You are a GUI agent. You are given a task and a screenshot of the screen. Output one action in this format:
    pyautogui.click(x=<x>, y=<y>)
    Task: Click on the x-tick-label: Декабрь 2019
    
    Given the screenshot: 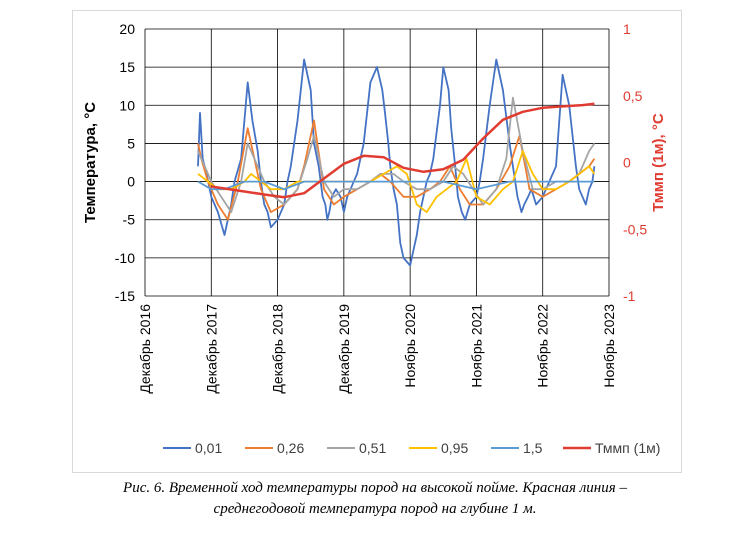 What is the action you would take?
    pyautogui.click(x=344, y=349)
    